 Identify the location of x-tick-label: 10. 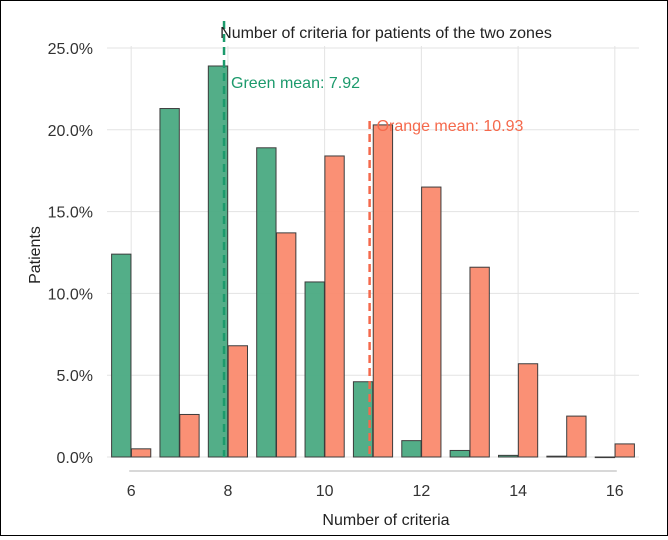
(325, 491).